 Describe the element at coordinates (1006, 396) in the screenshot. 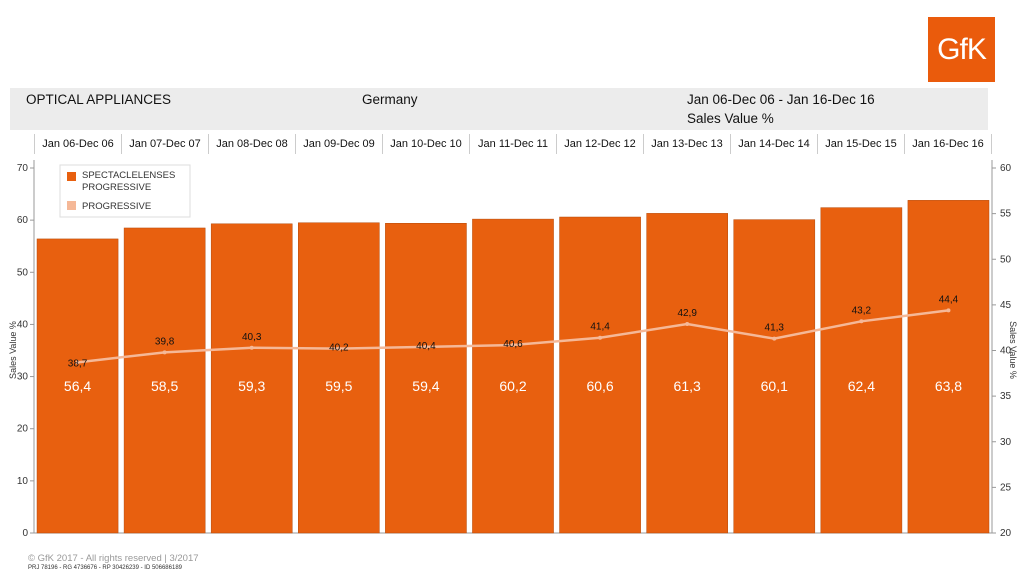

I see `right-tick-label: 35` at that location.